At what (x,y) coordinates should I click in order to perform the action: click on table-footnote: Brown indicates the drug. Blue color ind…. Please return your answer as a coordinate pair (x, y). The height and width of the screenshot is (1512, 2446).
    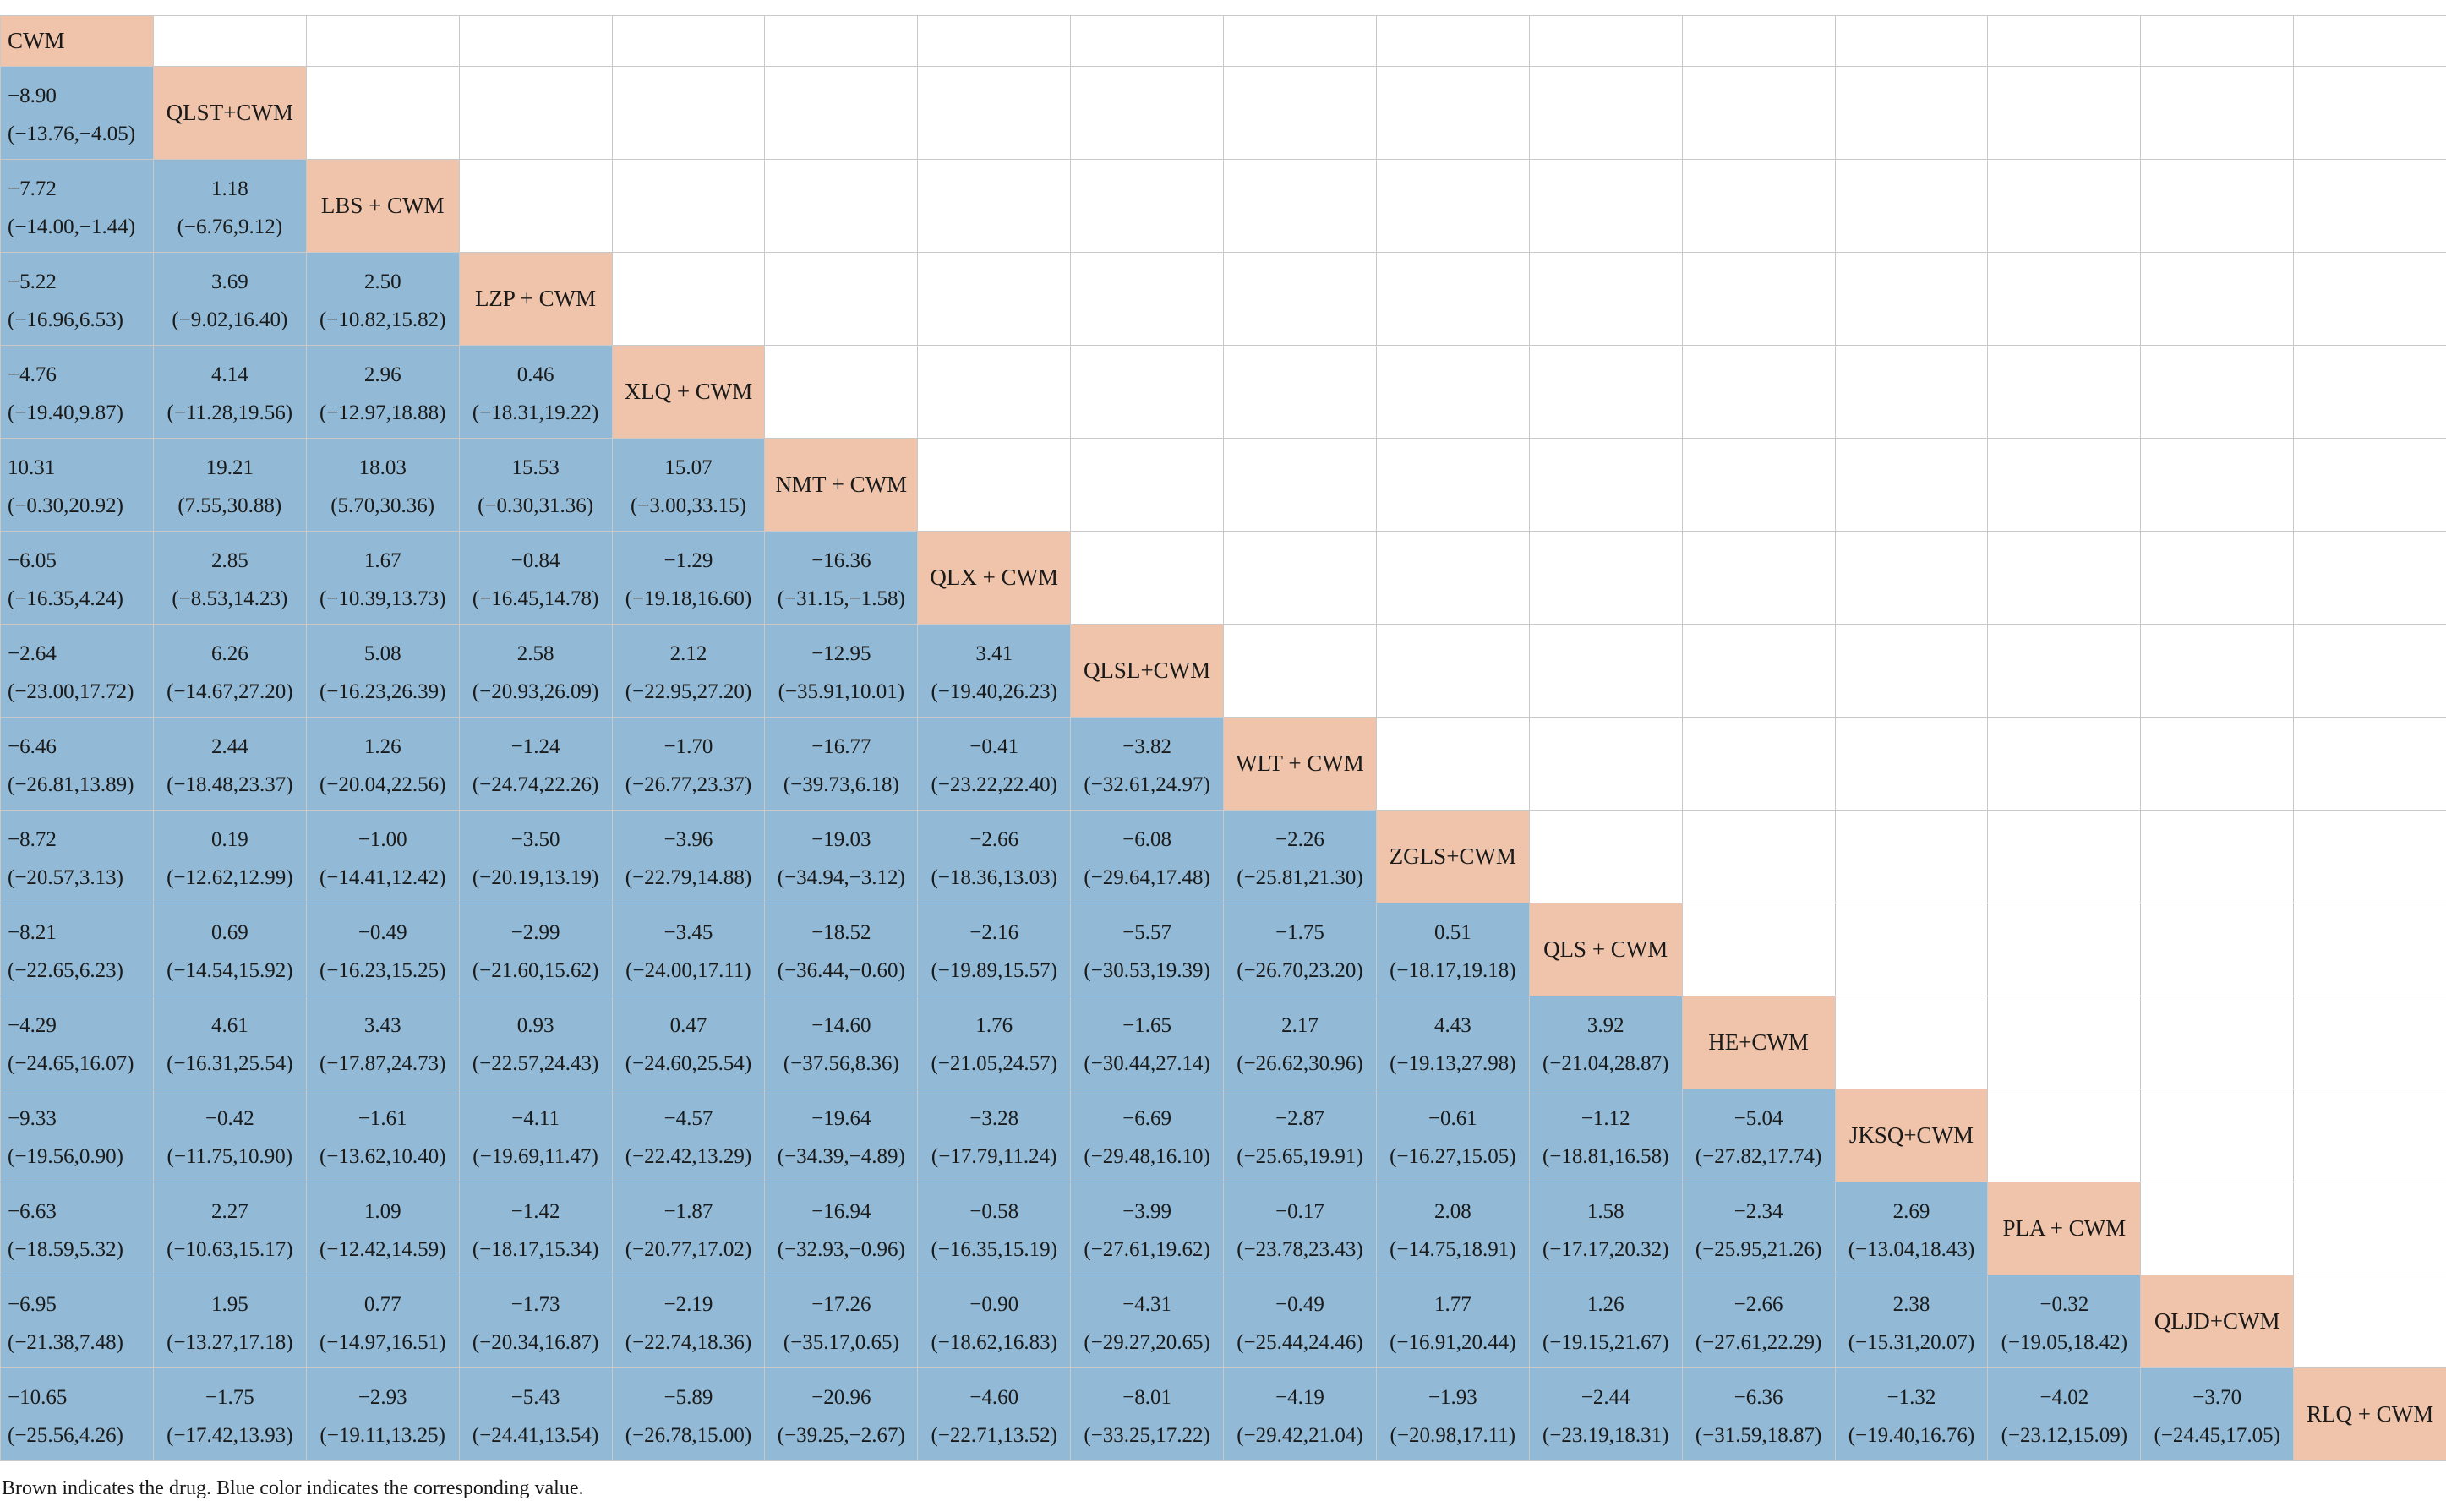
    Looking at the image, I should click on (293, 1488).